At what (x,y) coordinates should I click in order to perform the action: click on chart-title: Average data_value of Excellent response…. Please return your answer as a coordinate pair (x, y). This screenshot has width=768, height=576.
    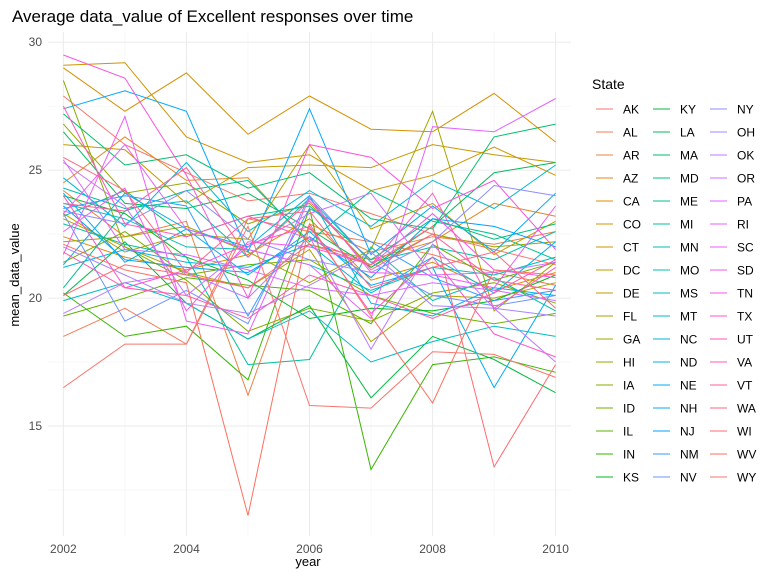
    Looking at the image, I should click on (212, 16).